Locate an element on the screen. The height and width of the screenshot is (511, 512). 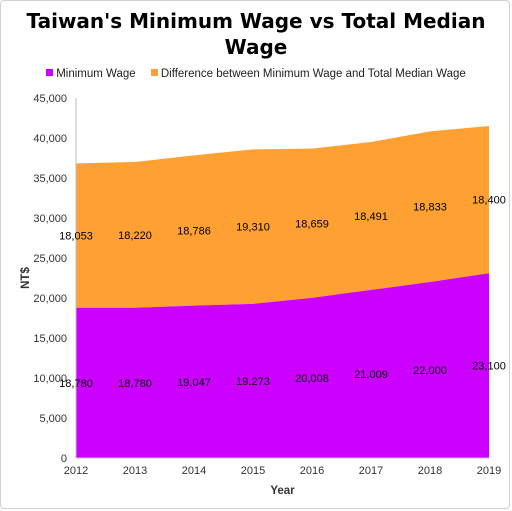
data-label-minimum-wage: 19,047 is located at coordinates (194, 383).